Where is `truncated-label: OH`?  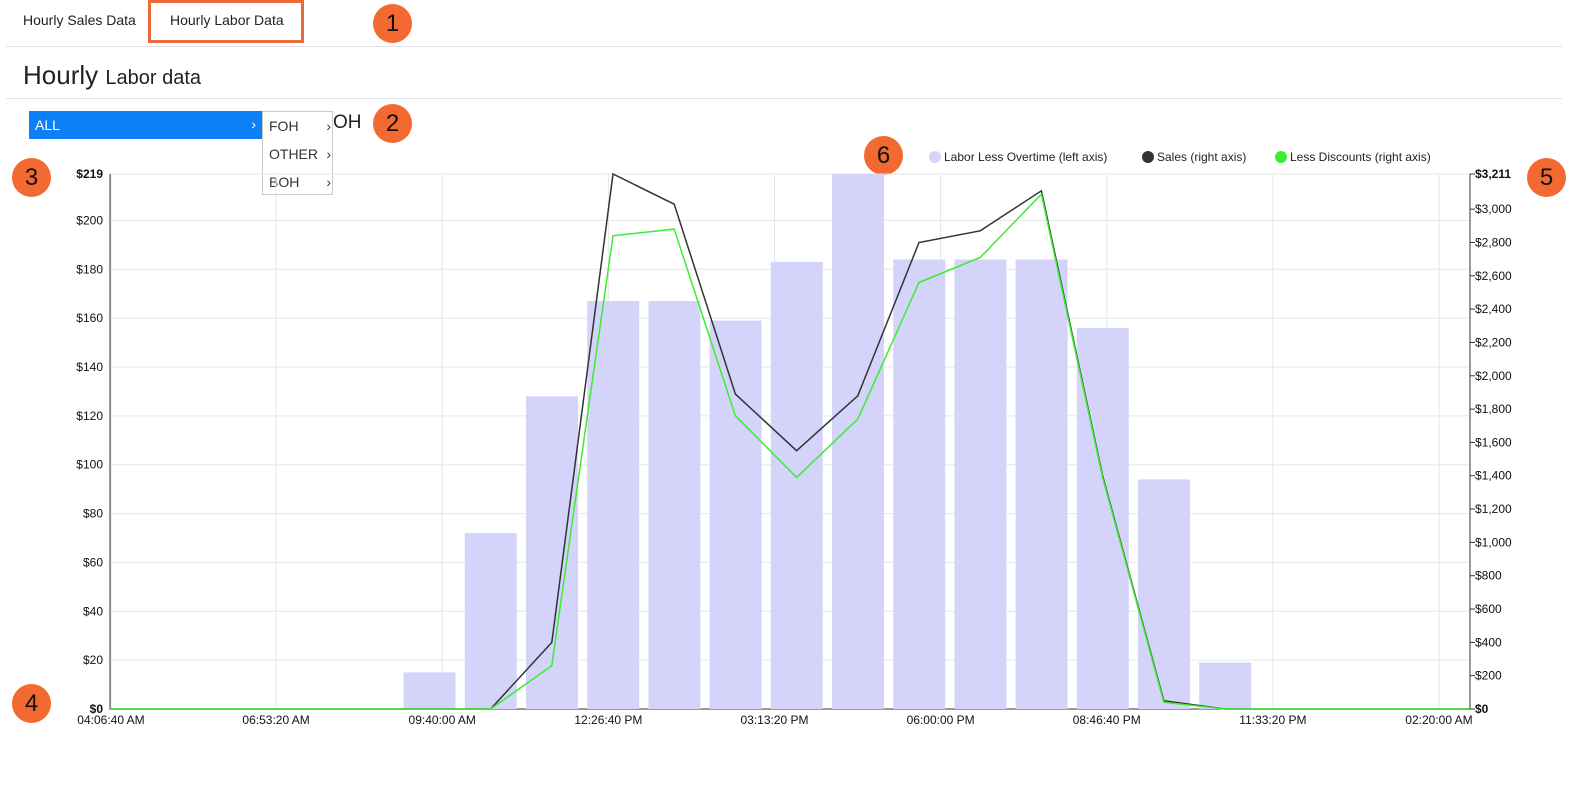 truncated-label: OH is located at coordinates (347, 122).